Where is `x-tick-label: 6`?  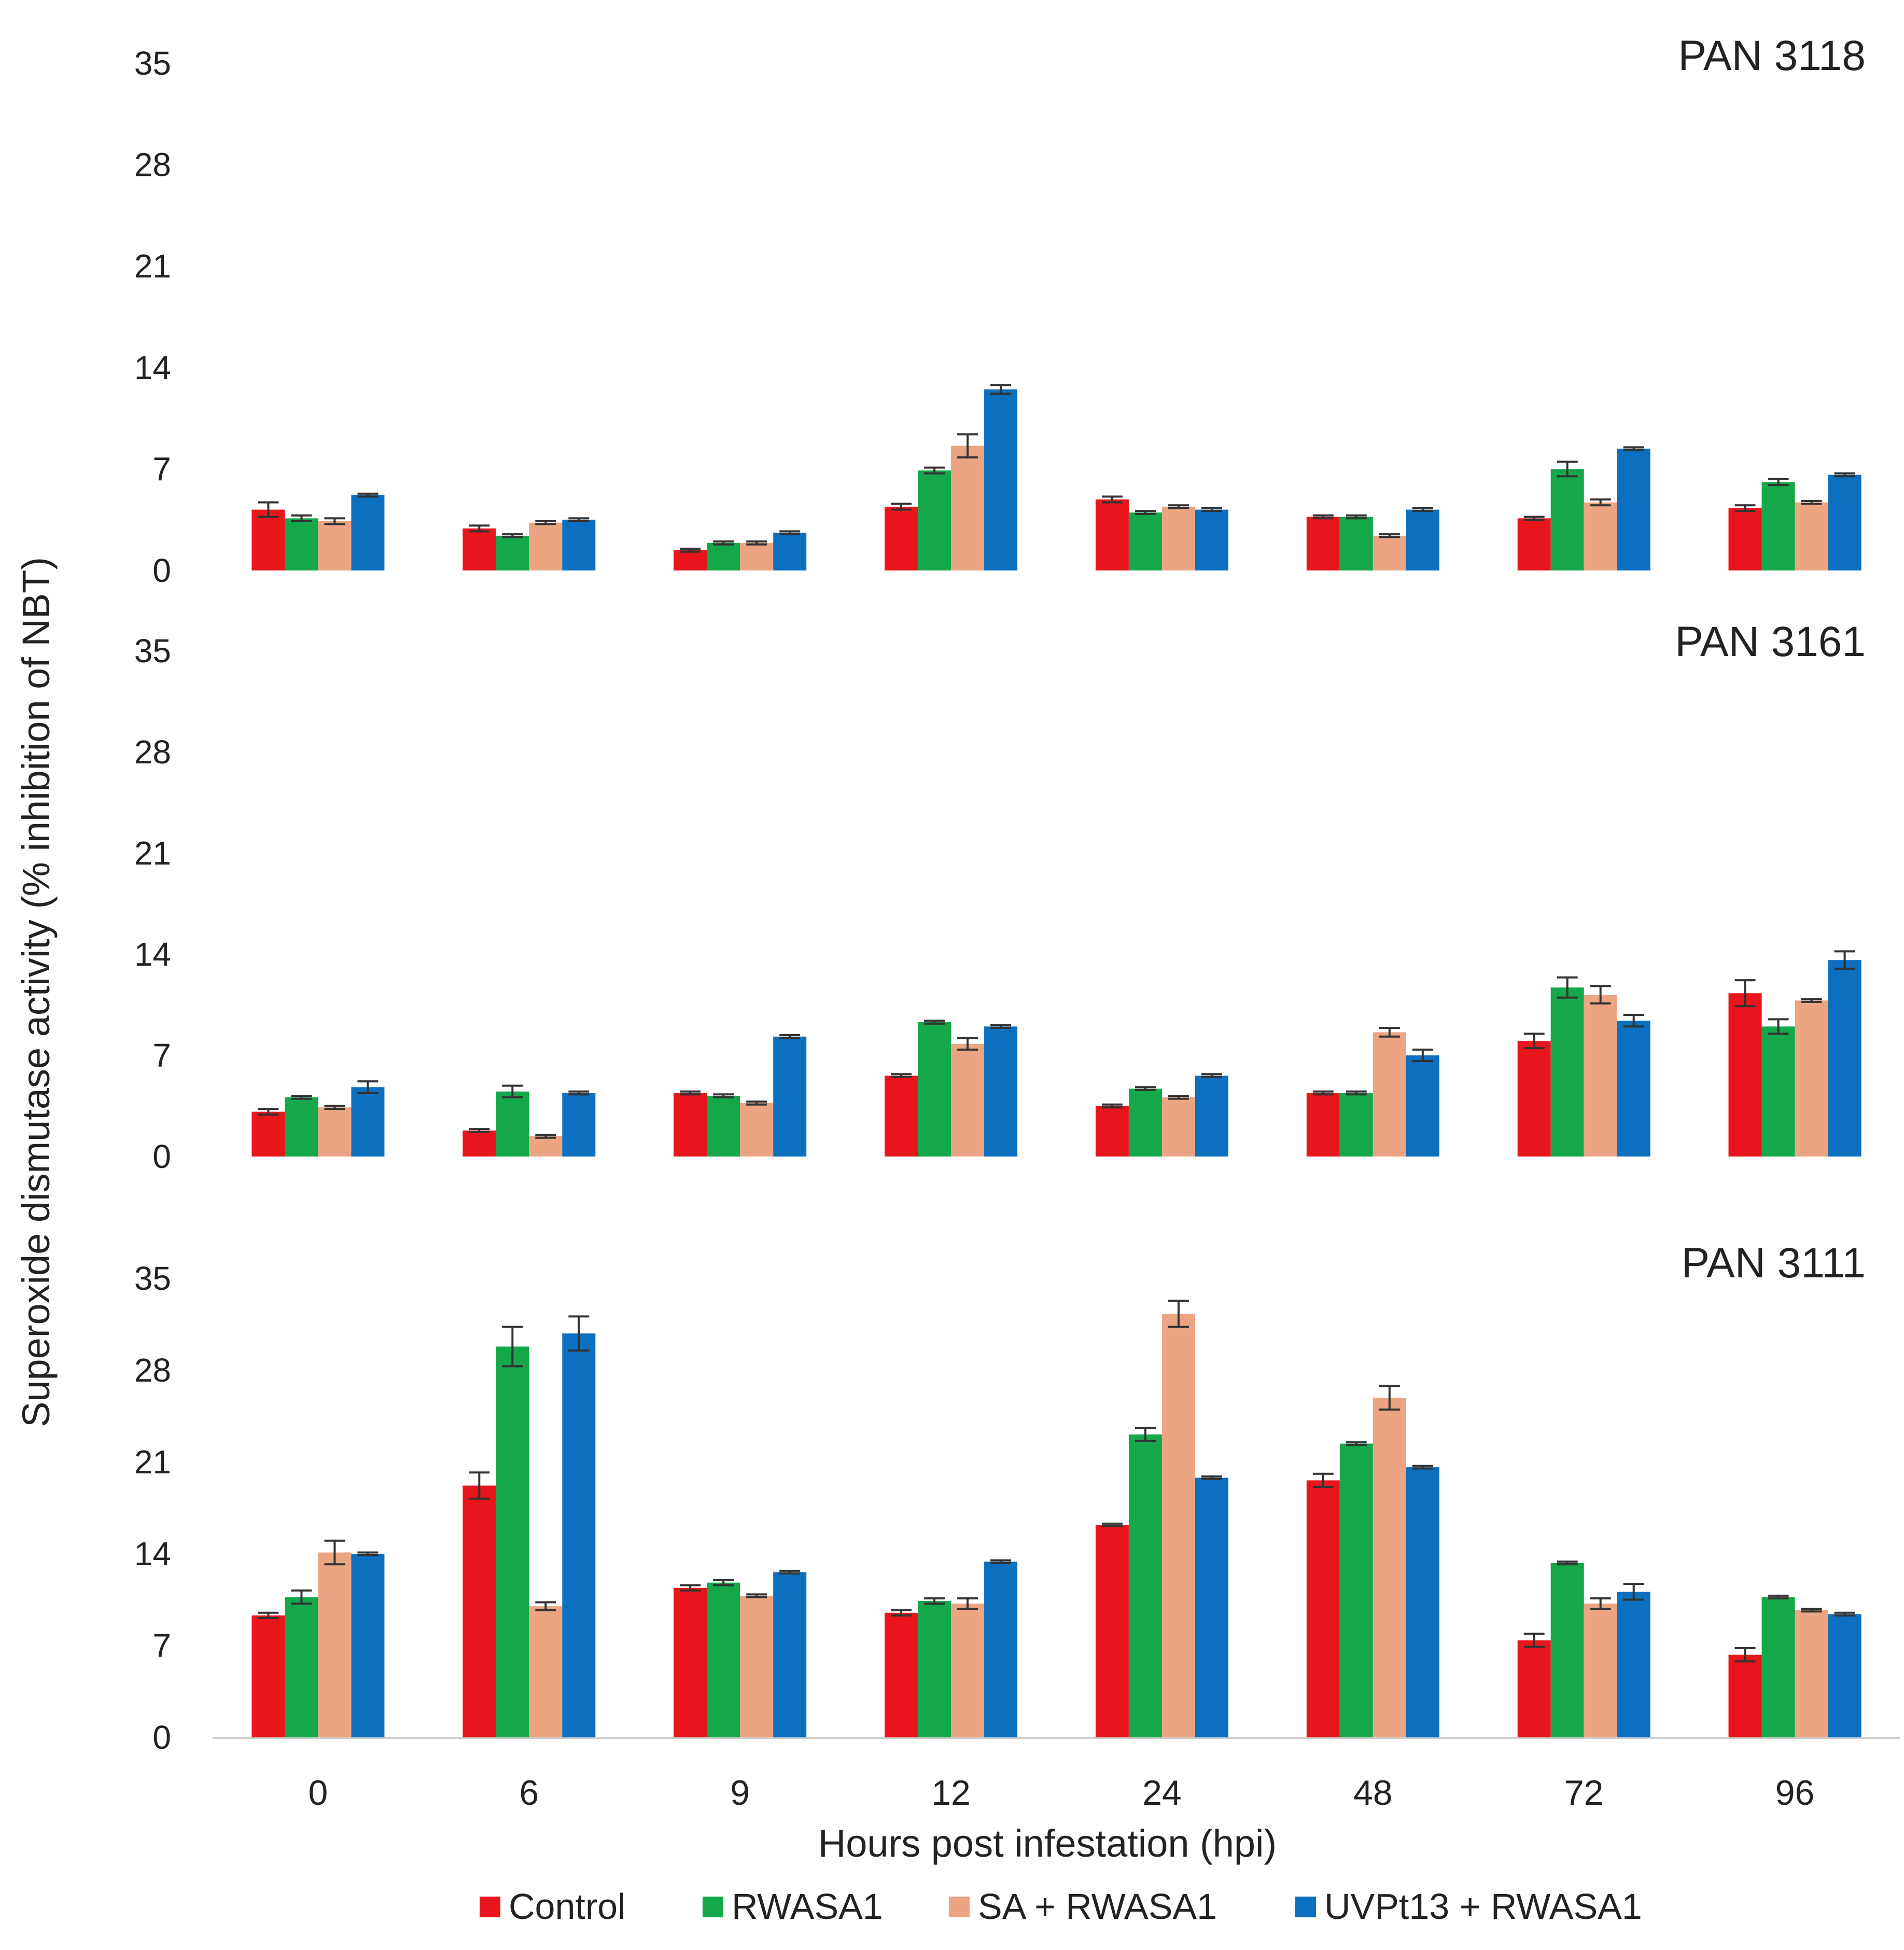 x-tick-label: 6 is located at coordinates (529, 1793).